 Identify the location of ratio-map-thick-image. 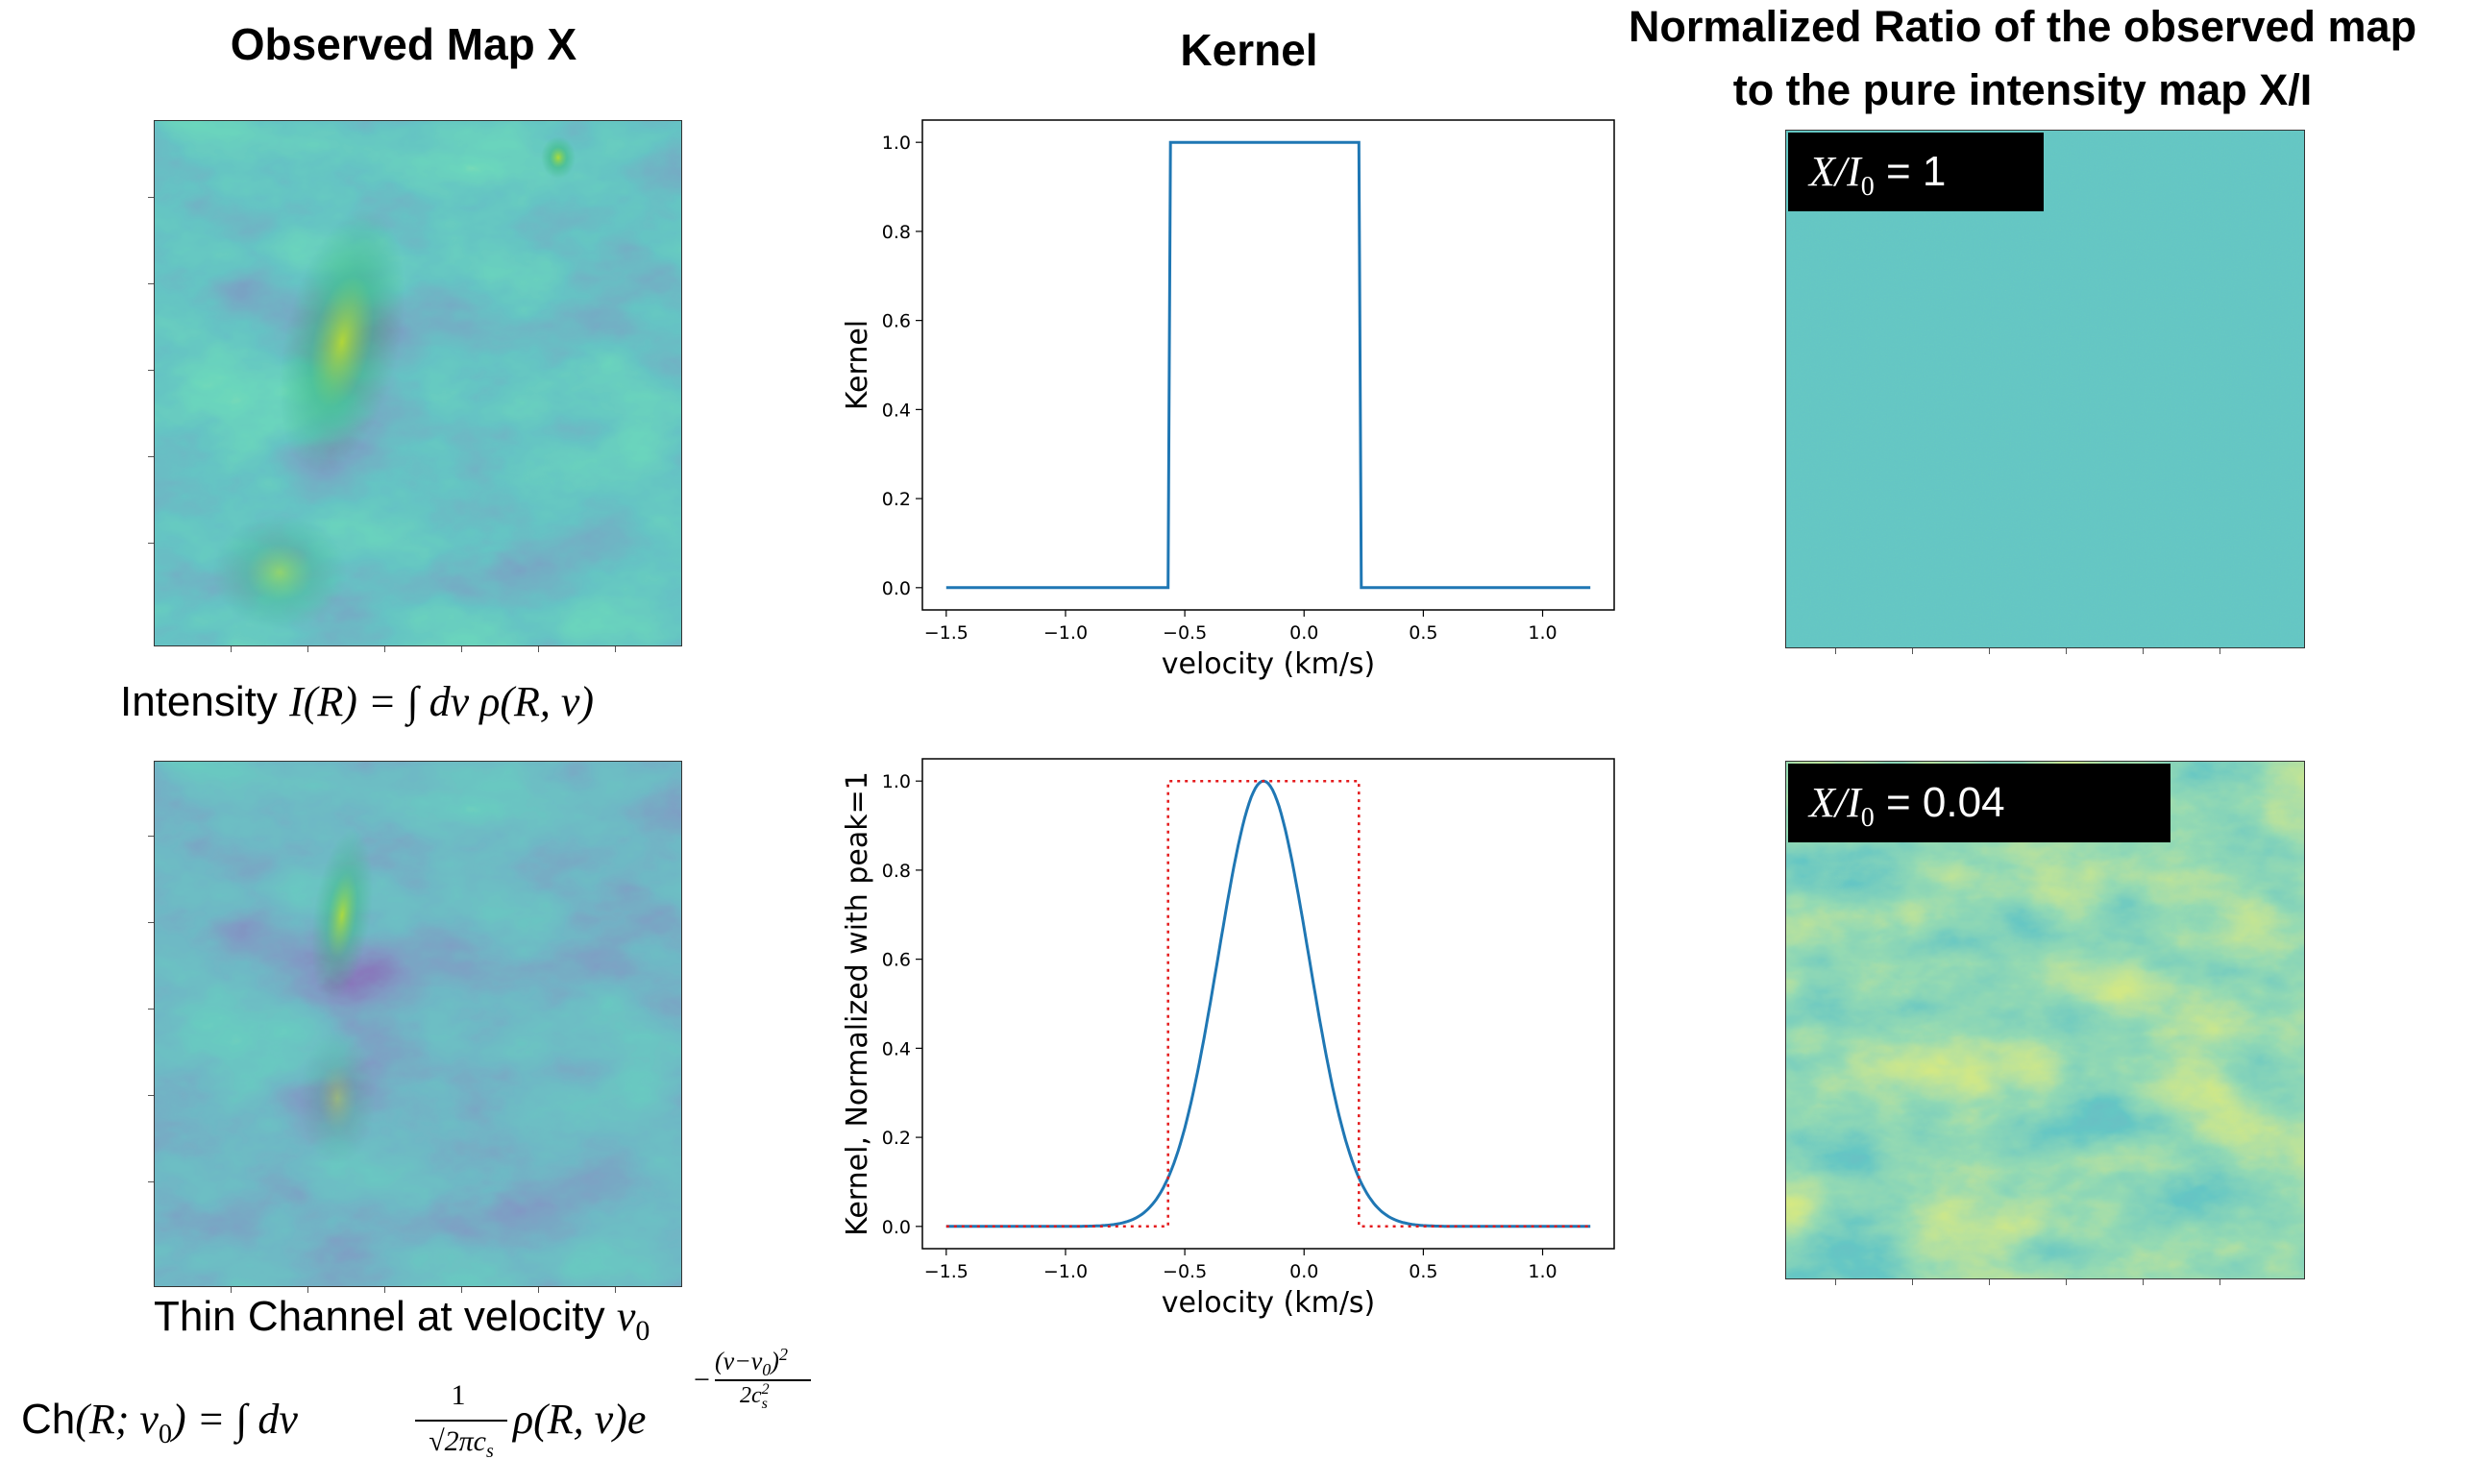
(2045, 389).